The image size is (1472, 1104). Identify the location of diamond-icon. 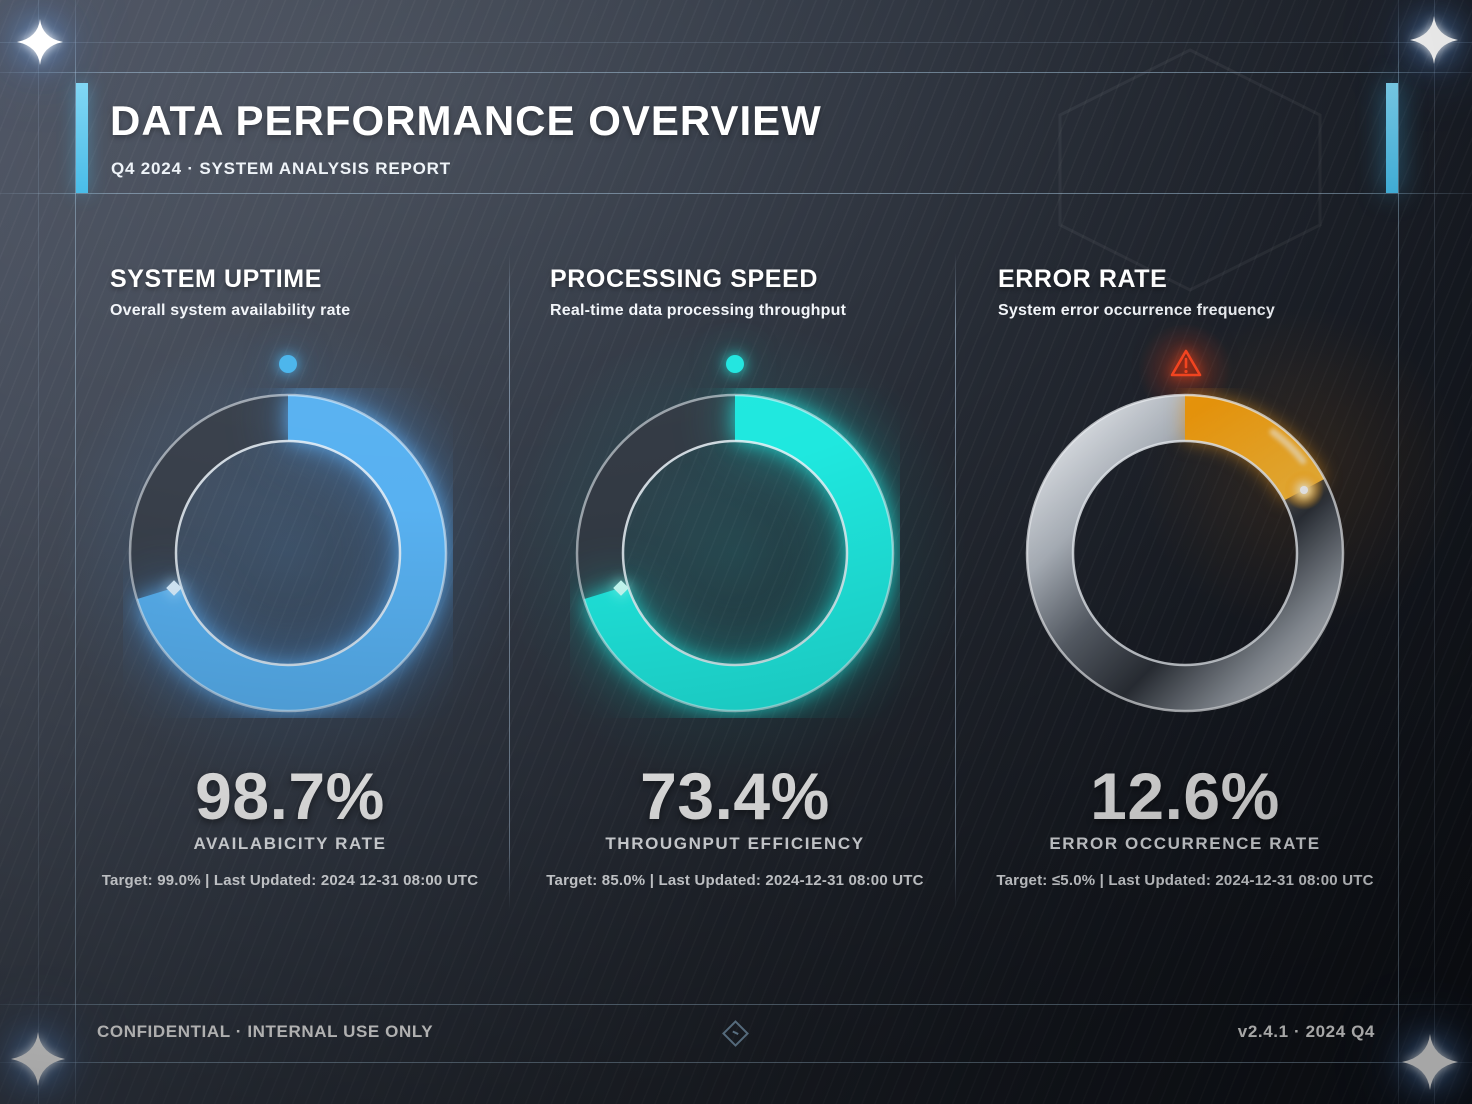
(735, 1033).